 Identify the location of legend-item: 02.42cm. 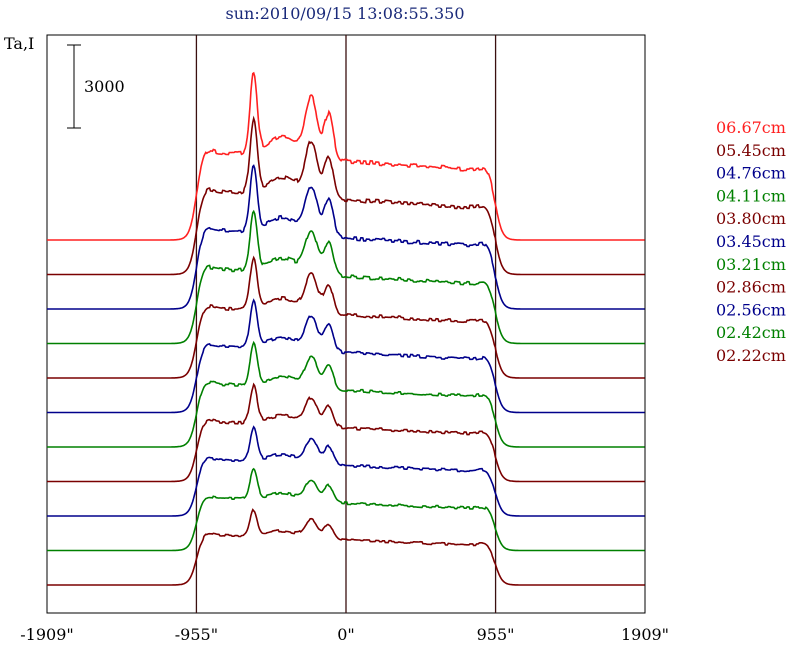
(751, 332).